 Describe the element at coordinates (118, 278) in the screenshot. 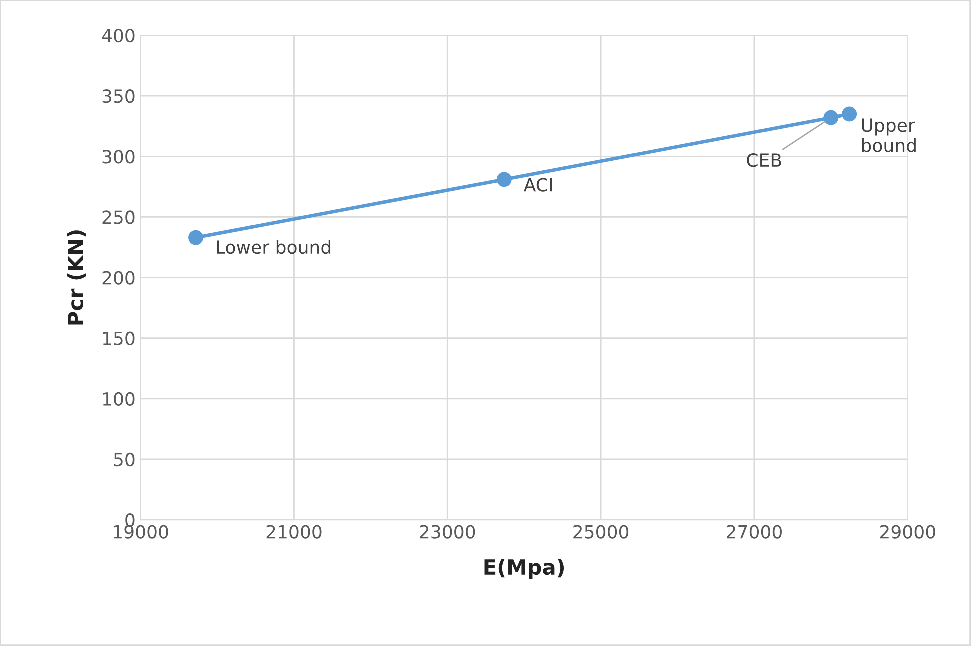

I see `y-tick-label: 200` at that location.